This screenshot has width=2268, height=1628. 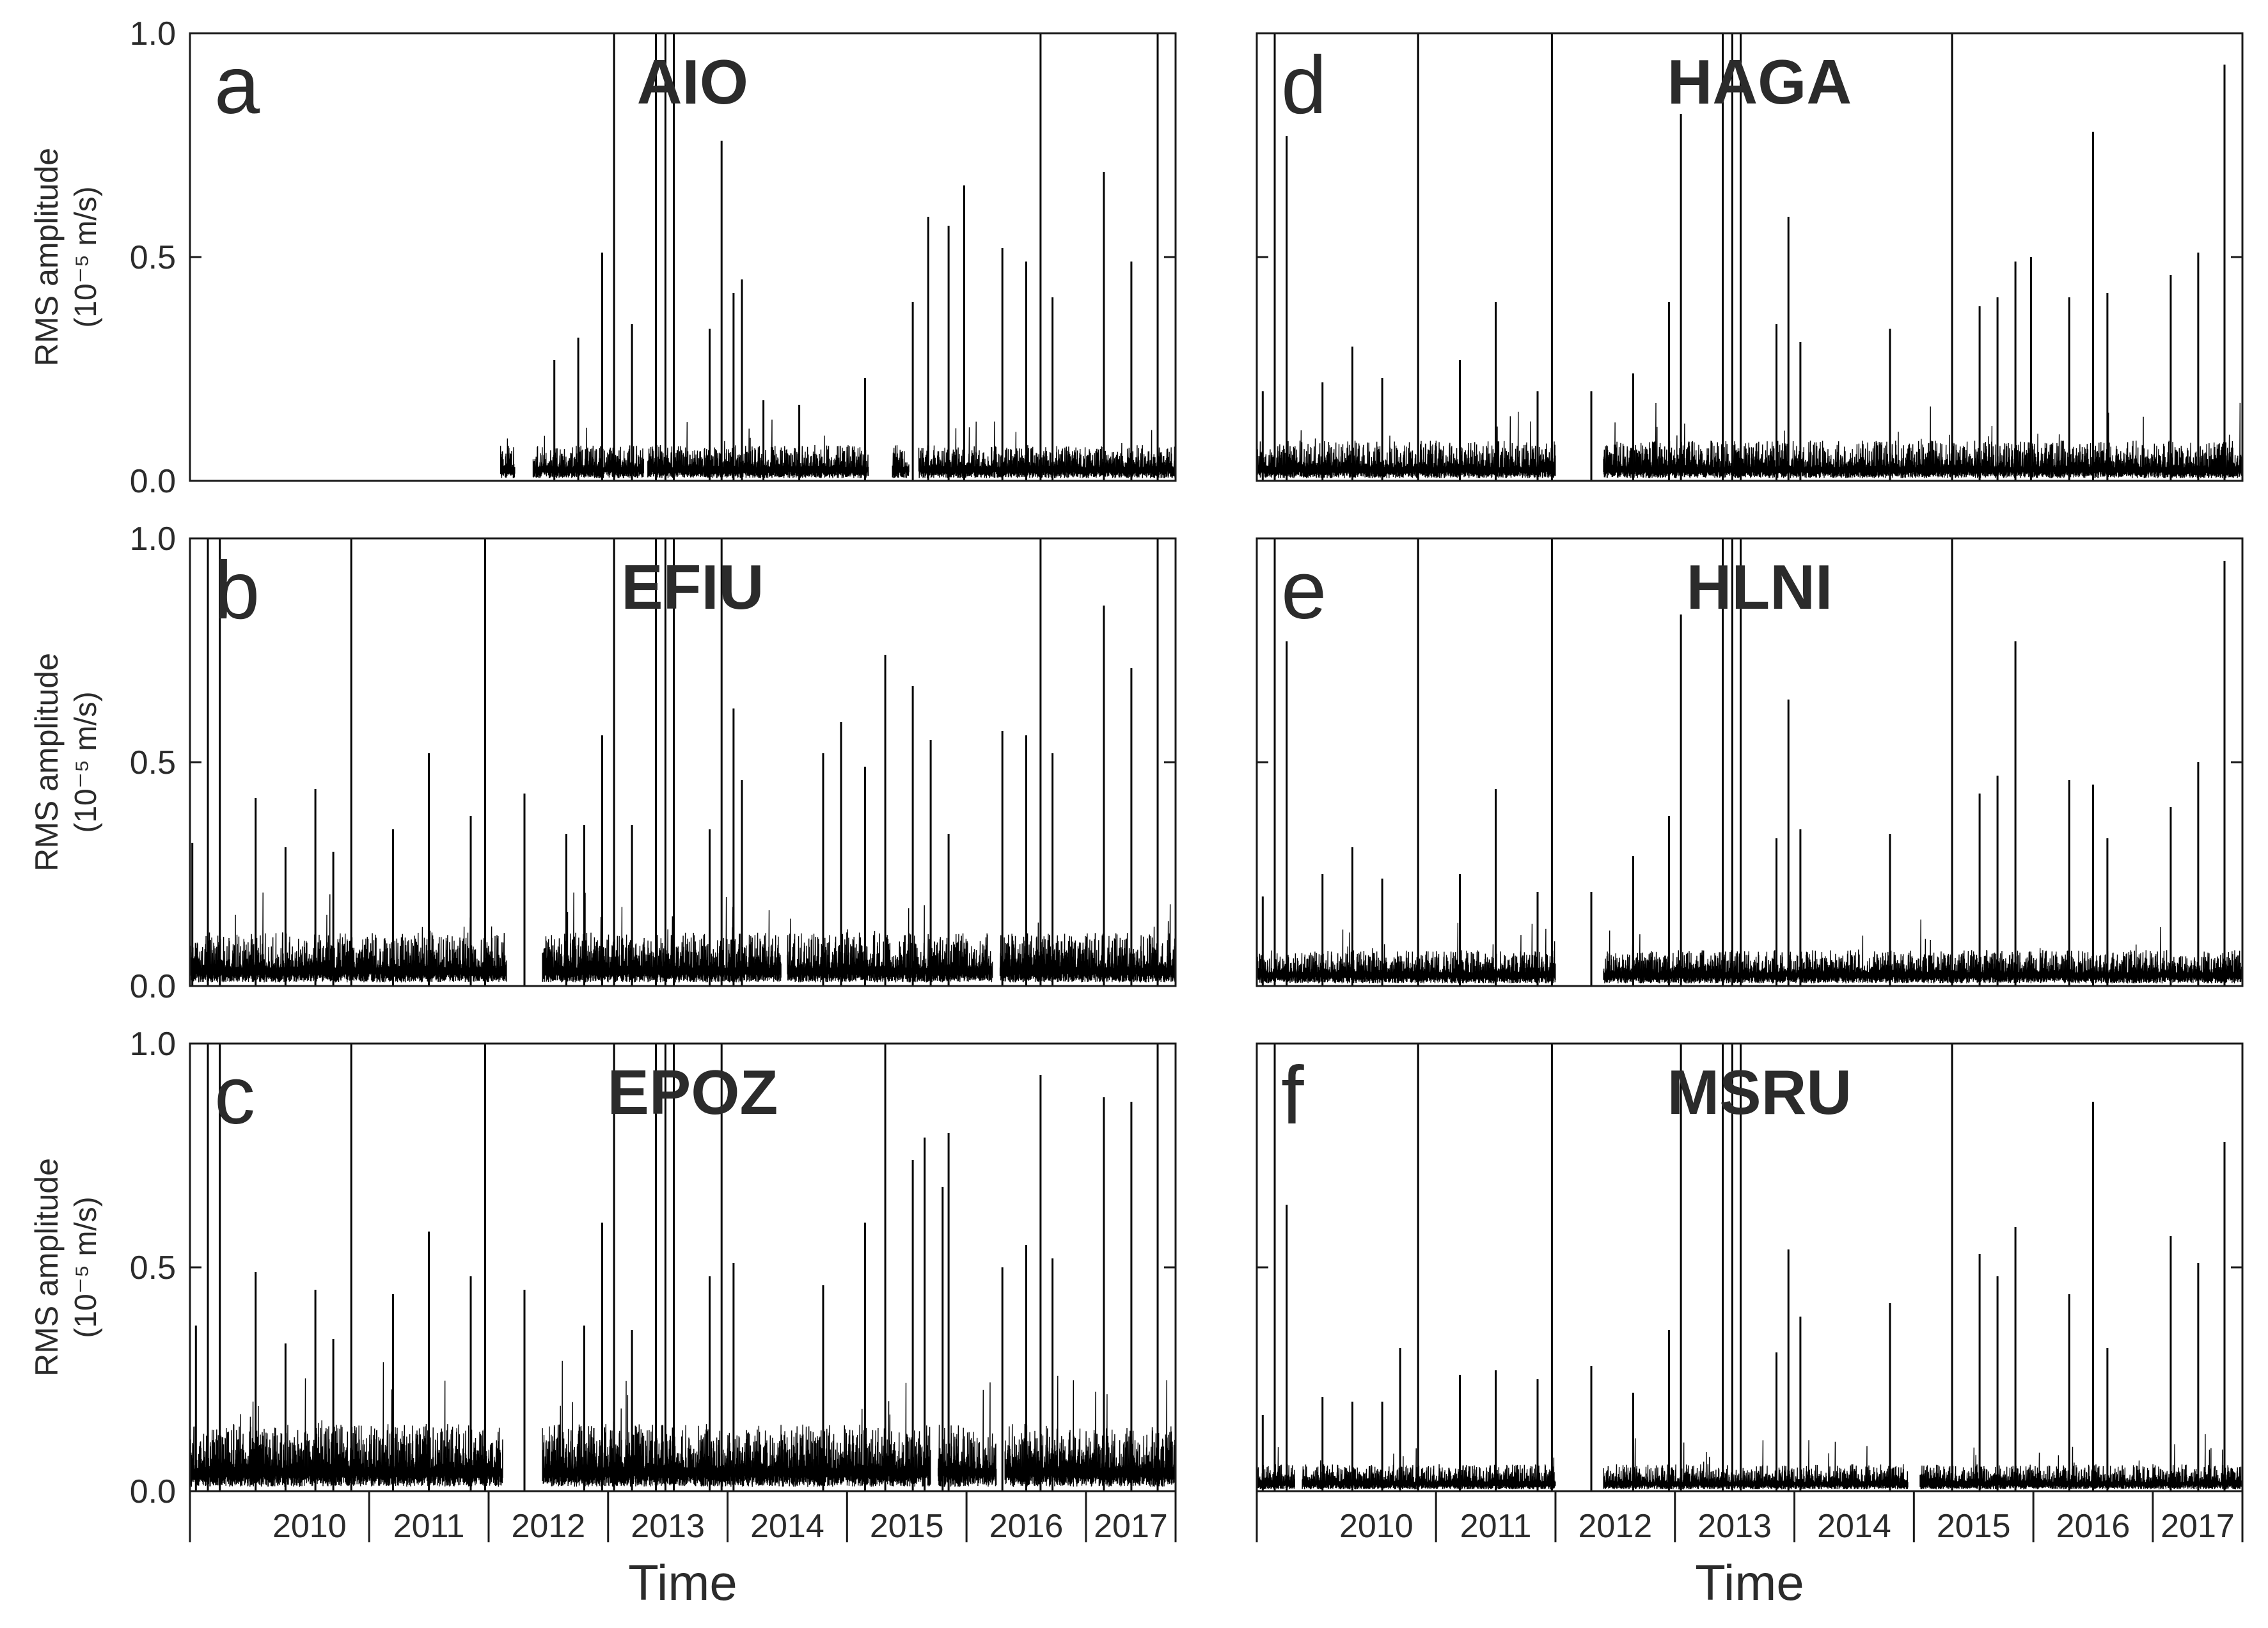 What do you see at coordinates (682, 1582) in the screenshot?
I see `xlabel-c: Time` at bounding box center [682, 1582].